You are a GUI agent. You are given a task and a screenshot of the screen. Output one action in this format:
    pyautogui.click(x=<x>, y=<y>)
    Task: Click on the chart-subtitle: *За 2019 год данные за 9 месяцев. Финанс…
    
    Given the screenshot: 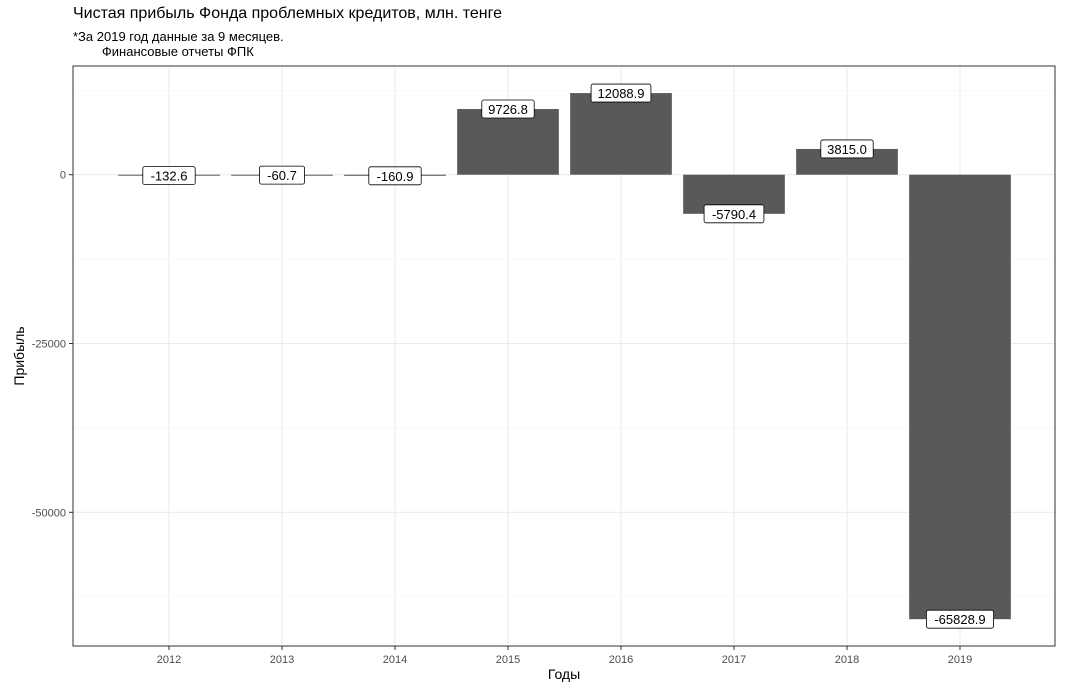 What is the action you would take?
    pyautogui.click(x=178, y=44)
    